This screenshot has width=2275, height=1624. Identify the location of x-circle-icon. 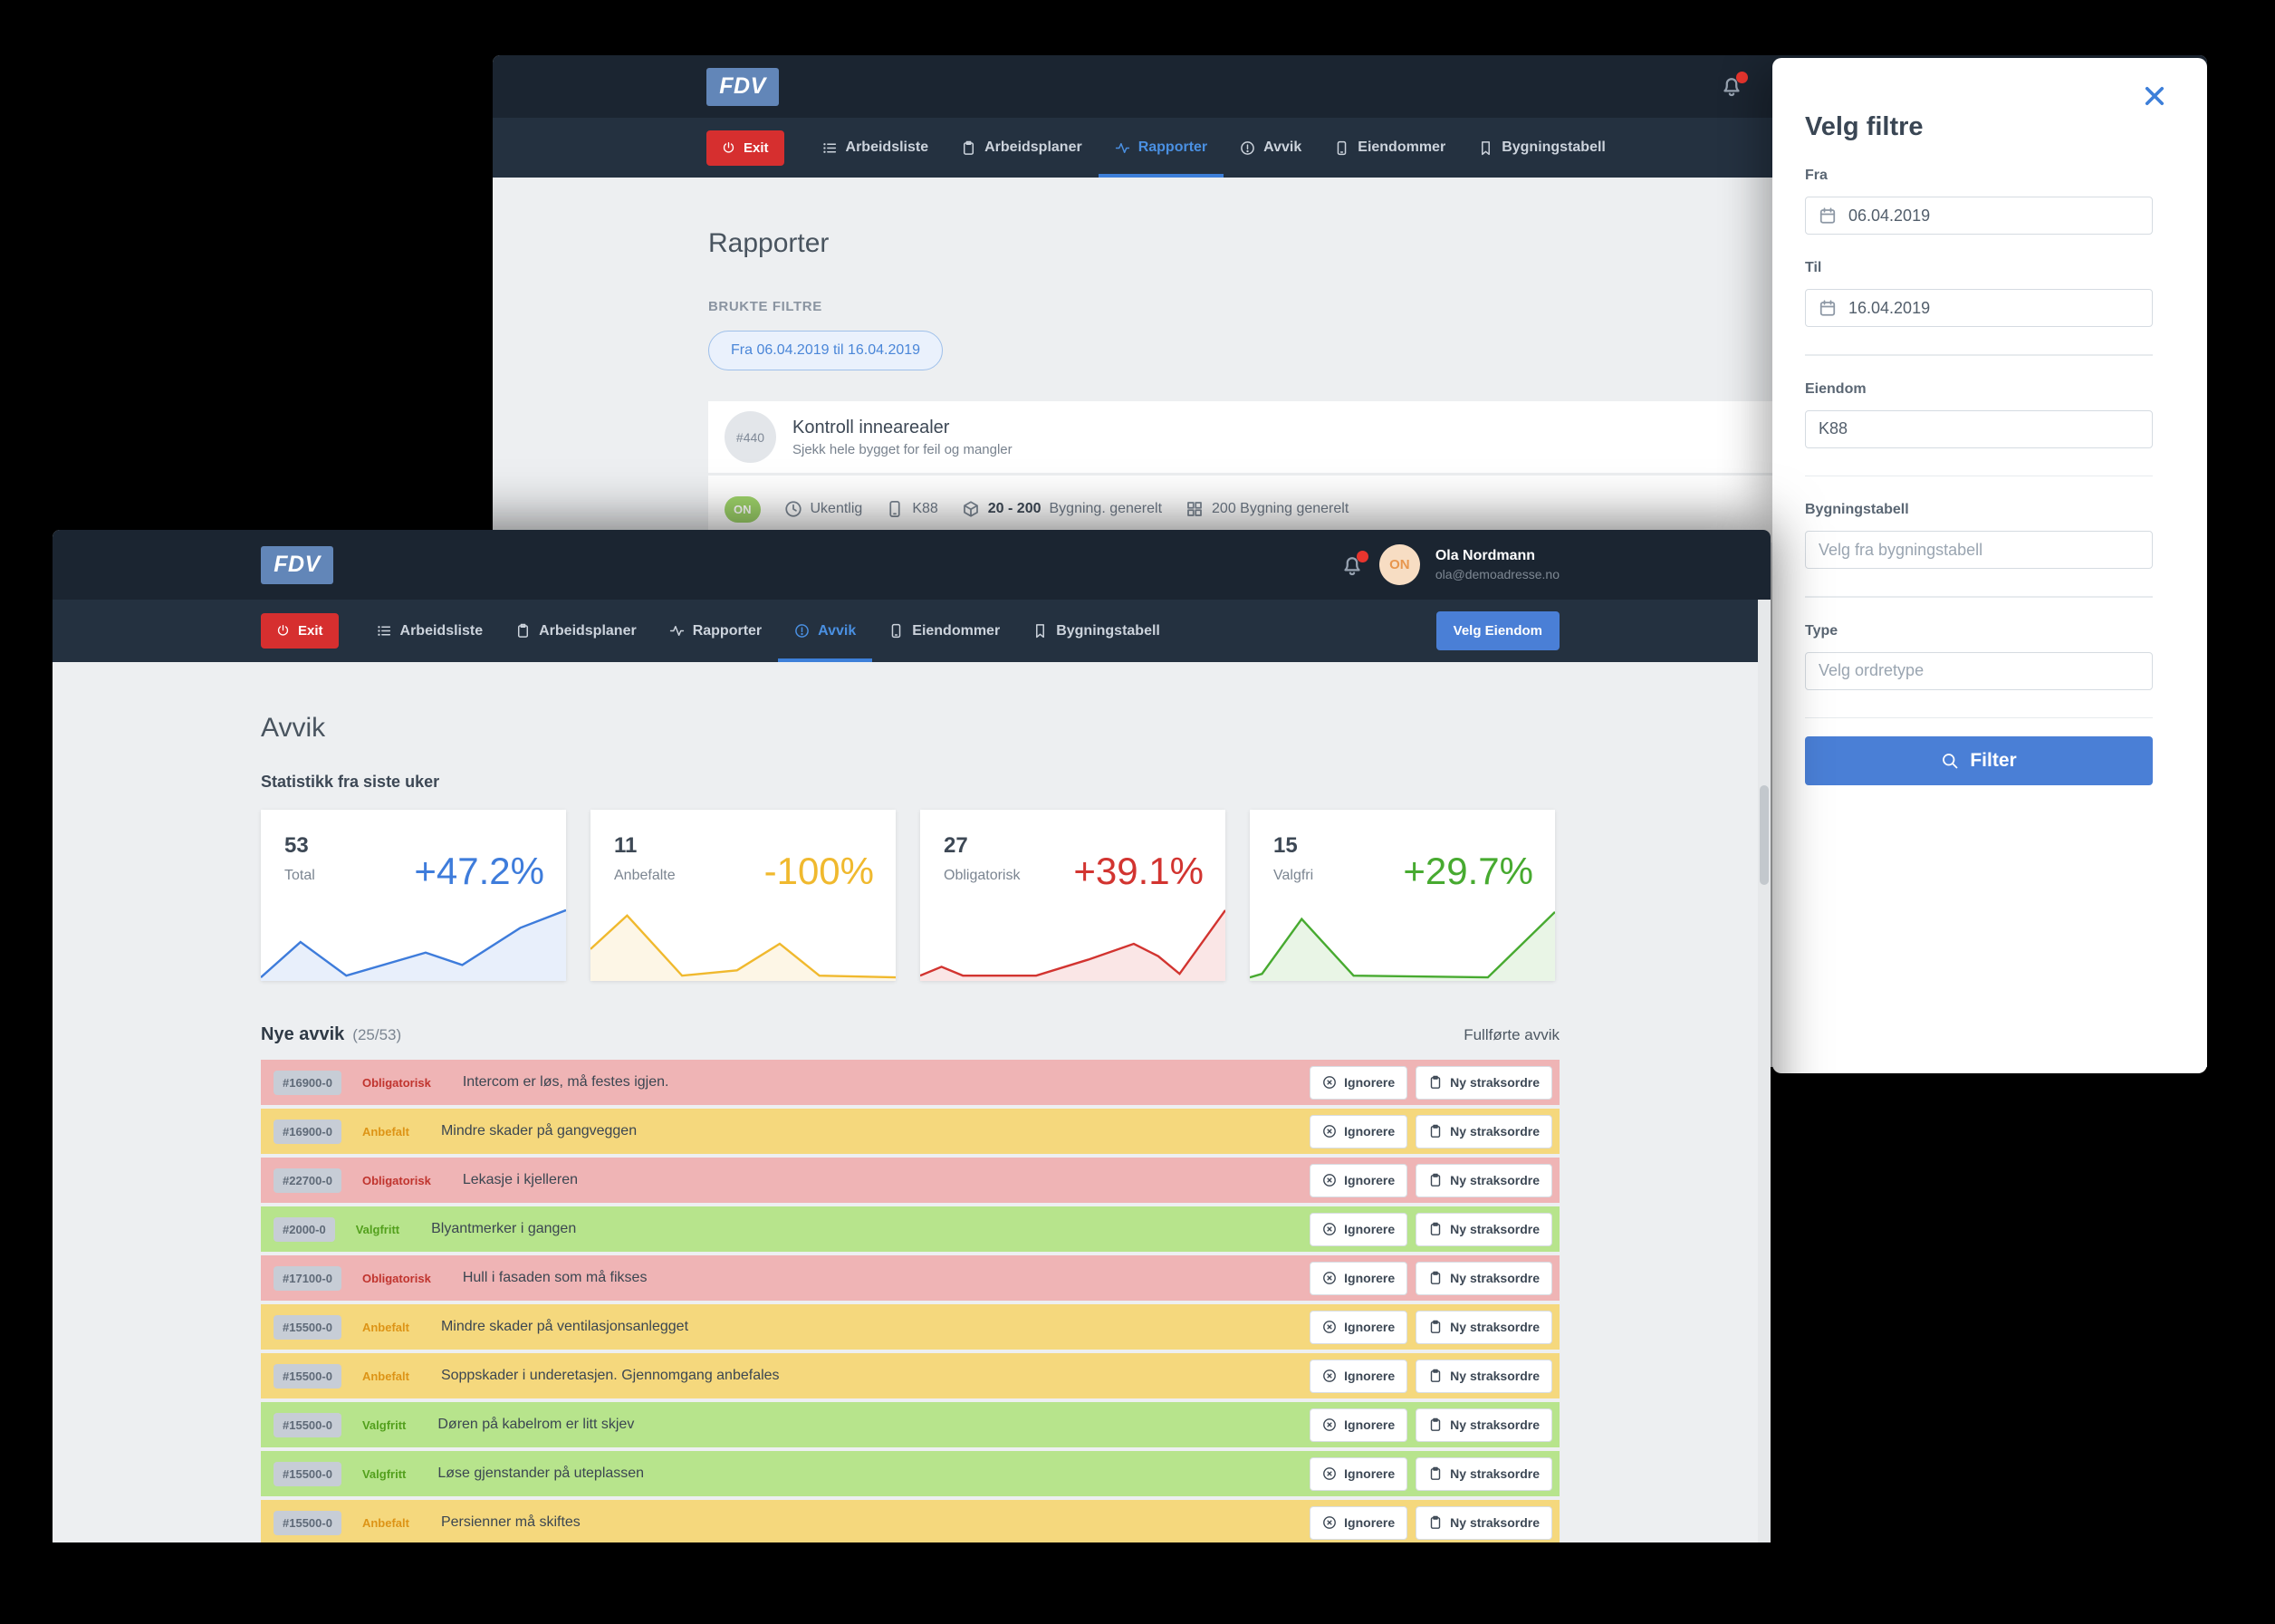
(1329, 1278).